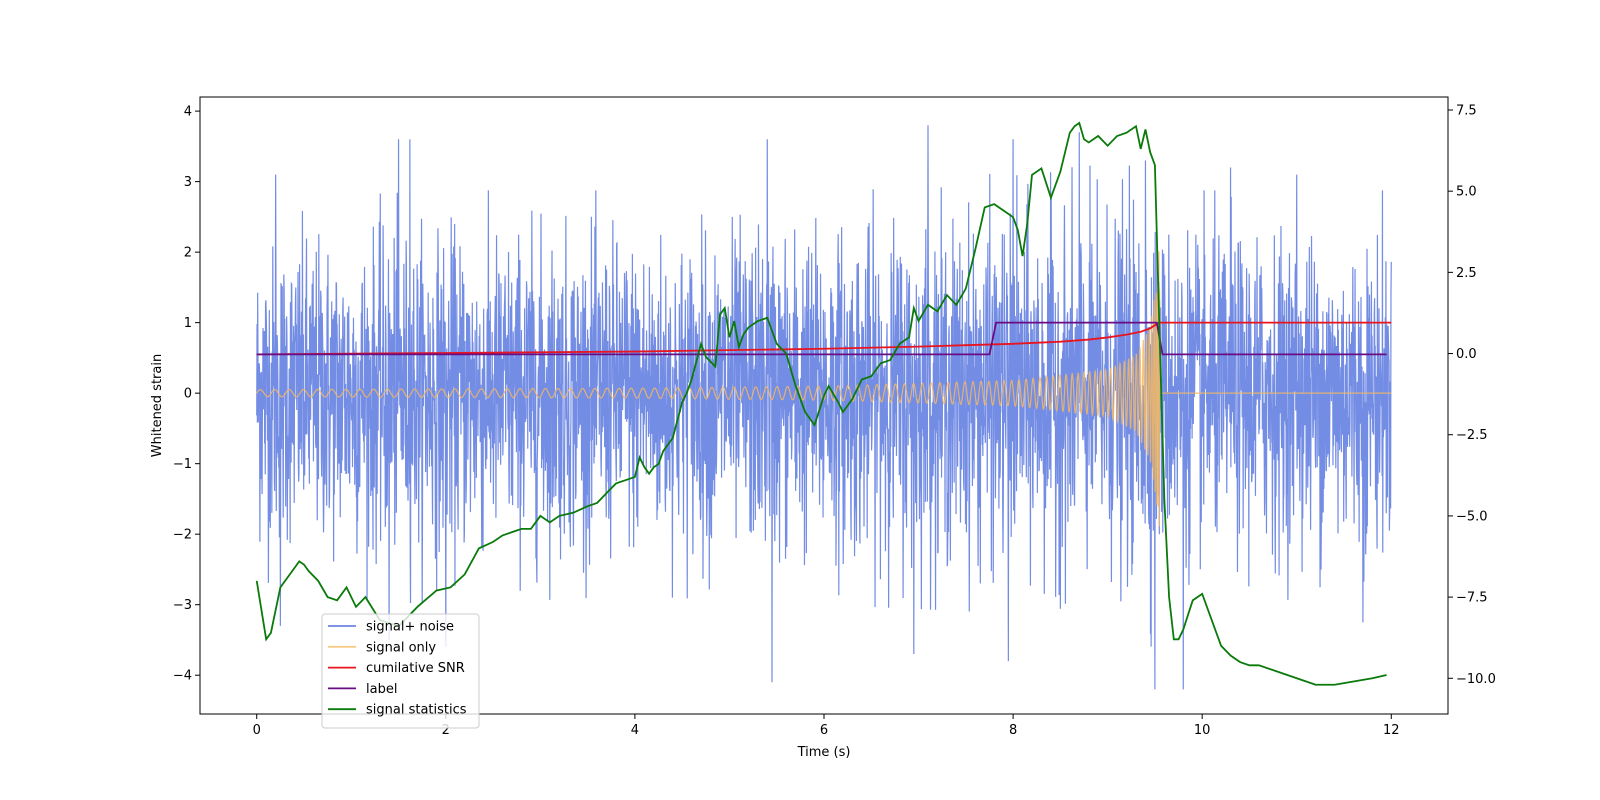 Image resolution: width=1600 pixels, height=800 pixels. I want to click on y-tick-label: 3, so click(188, 182).